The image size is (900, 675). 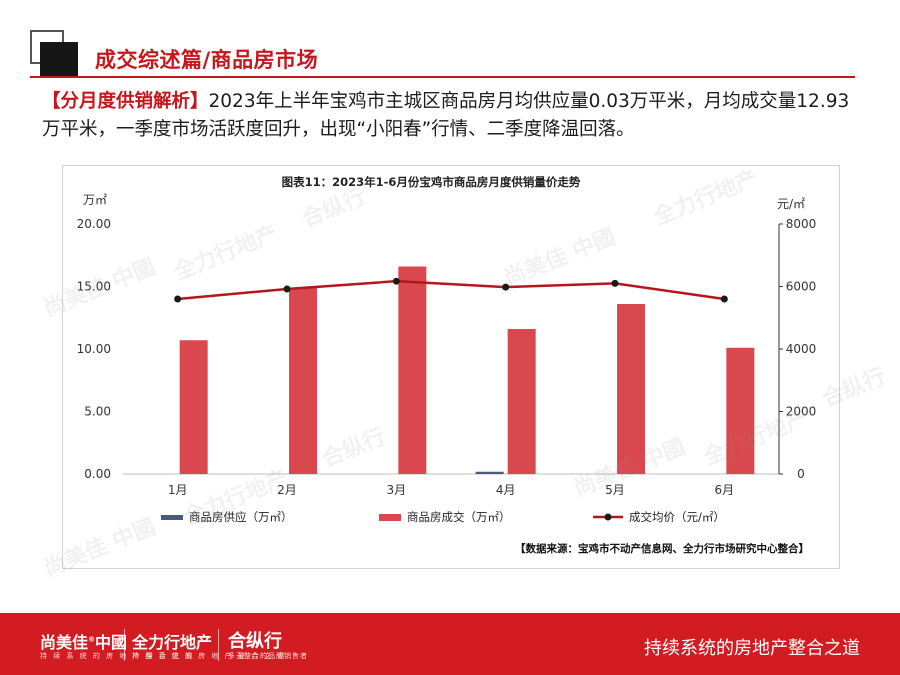 I want to click on right-axis-unit: 元/㎡, so click(x=791, y=204).